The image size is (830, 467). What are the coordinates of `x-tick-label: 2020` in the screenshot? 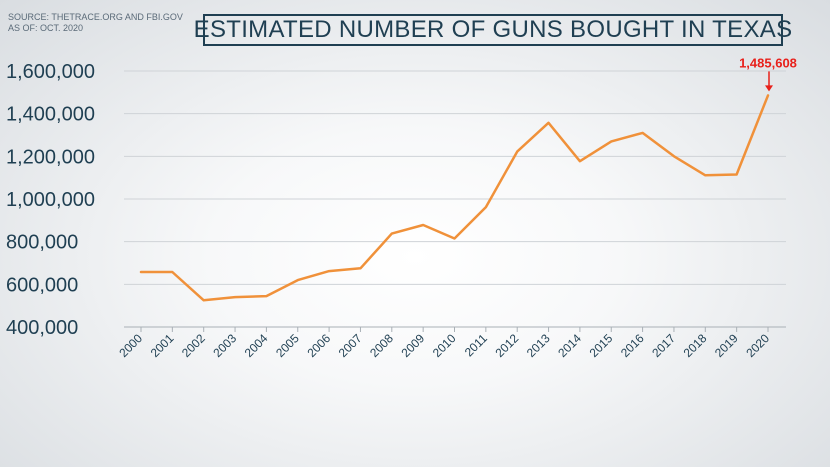 It's located at (757, 345).